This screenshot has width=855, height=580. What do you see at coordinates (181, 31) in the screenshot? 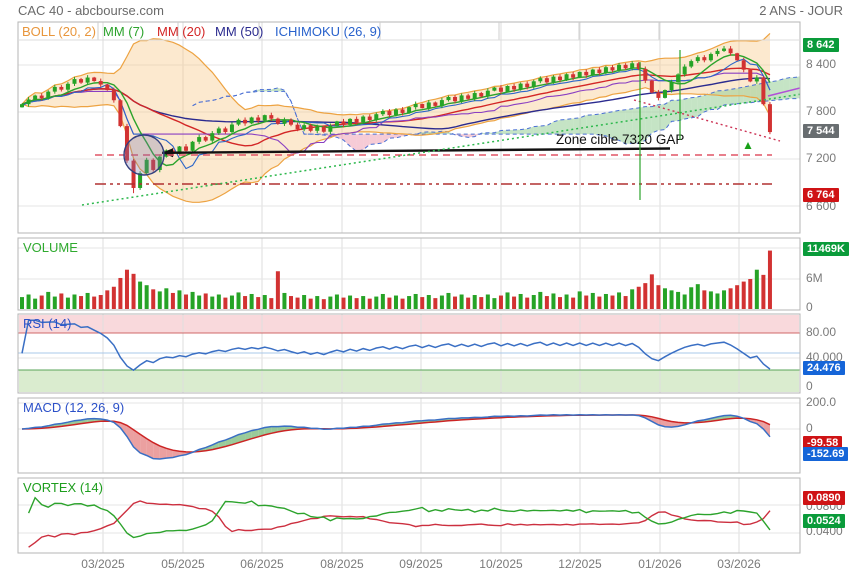
I see `legend-mm20: MM (20)` at bounding box center [181, 31].